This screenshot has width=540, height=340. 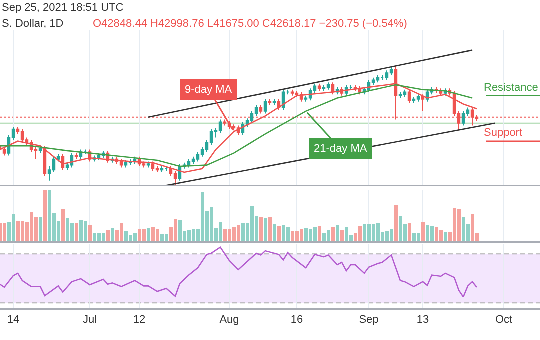 I want to click on x-tick-label: 12, so click(x=139, y=320).